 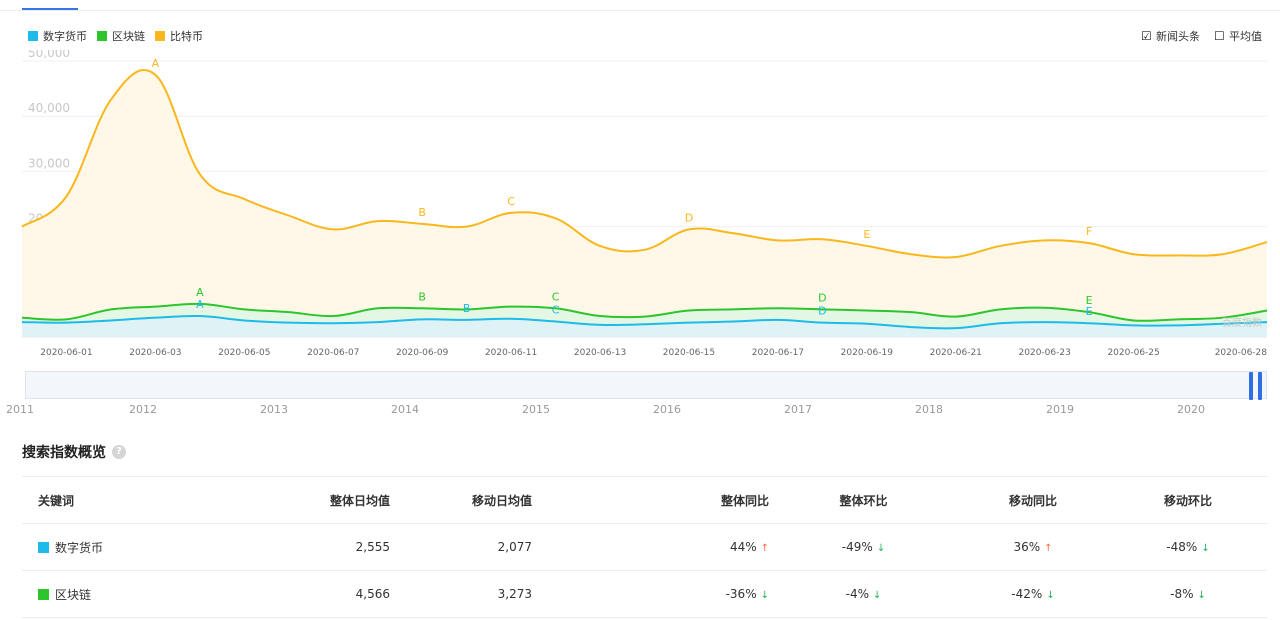 I want to click on x-tick-label: 2020-06-15, so click(x=689, y=353).